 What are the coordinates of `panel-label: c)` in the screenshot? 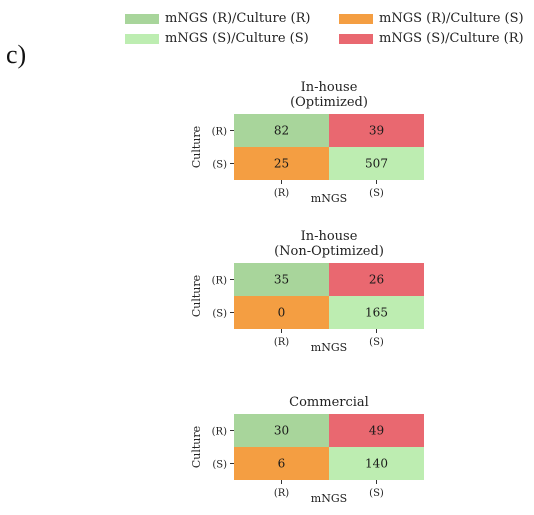 It's located at (16, 54).